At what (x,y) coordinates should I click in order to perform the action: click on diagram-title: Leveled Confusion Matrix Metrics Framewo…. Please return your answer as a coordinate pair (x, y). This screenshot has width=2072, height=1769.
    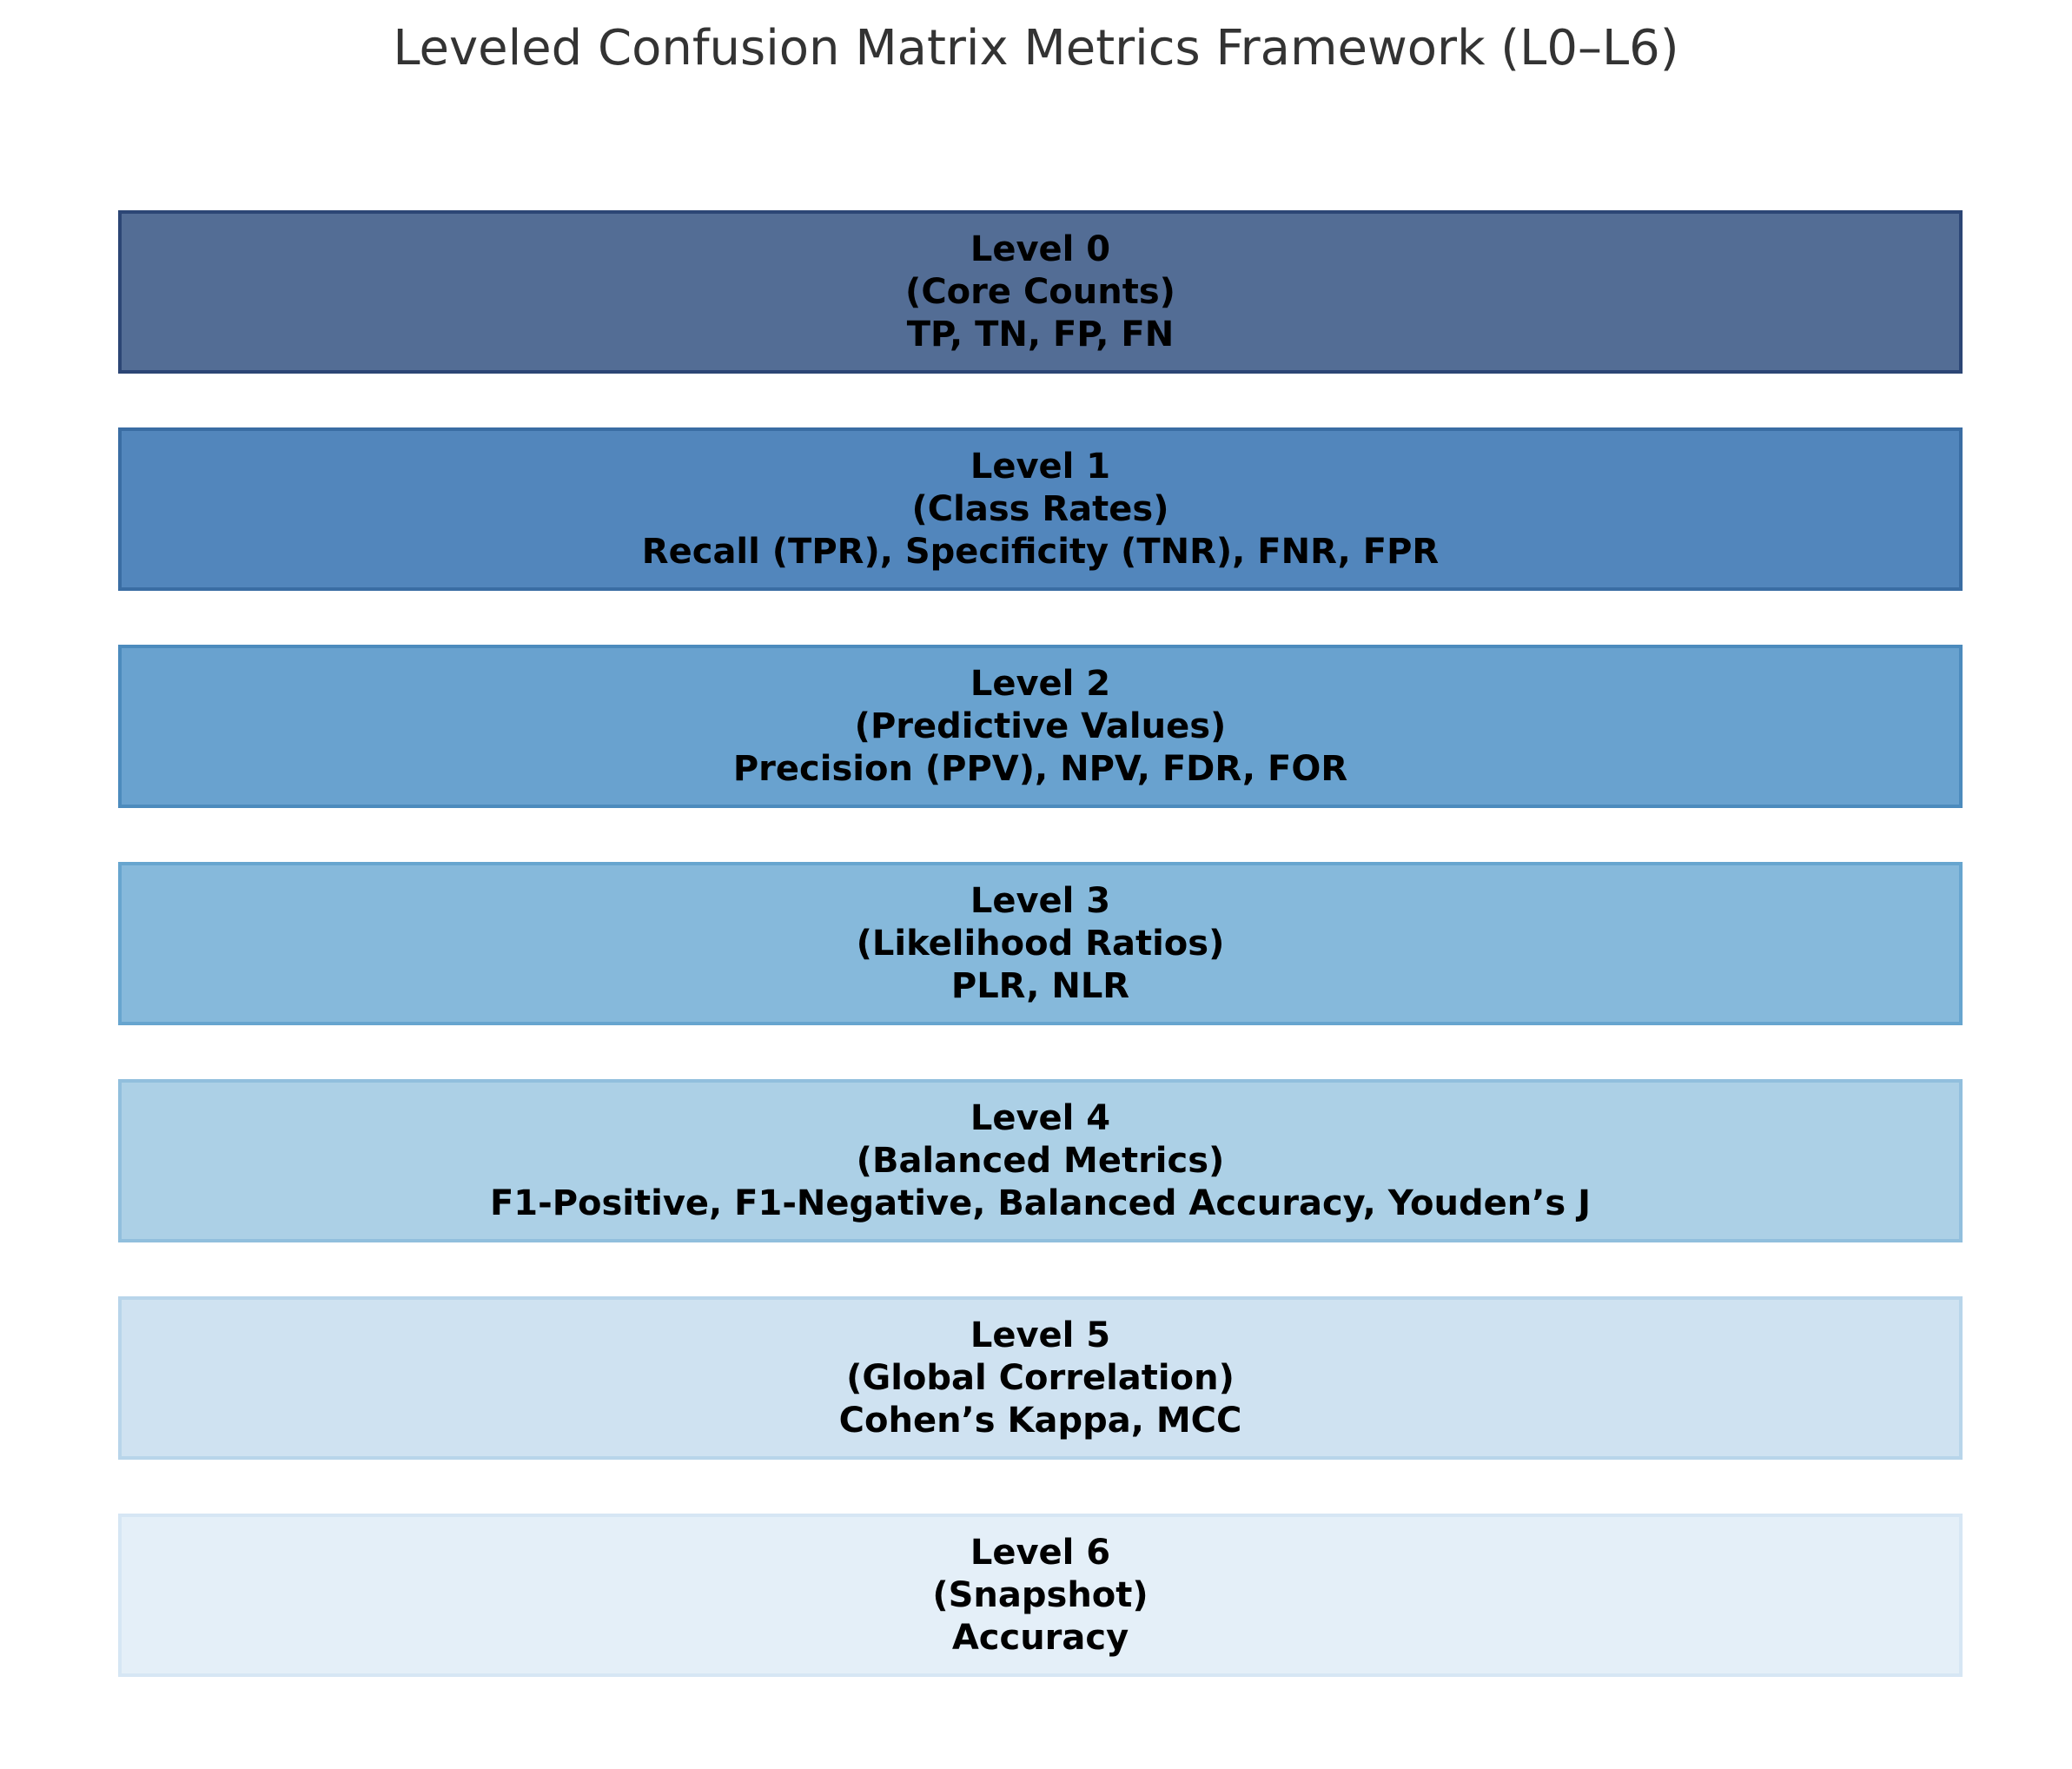
    Looking at the image, I should click on (1036, 48).